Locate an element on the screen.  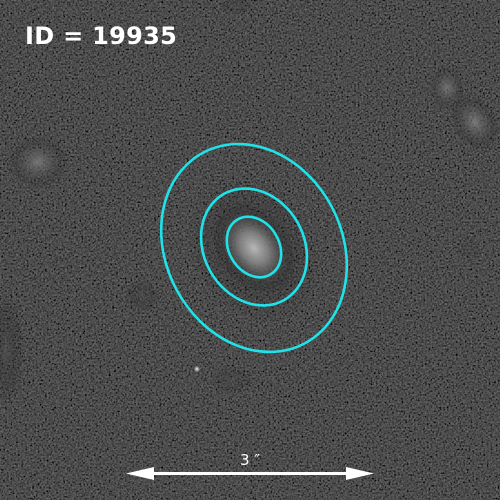
faint-source-center-left is located at coordinates (142, 296).